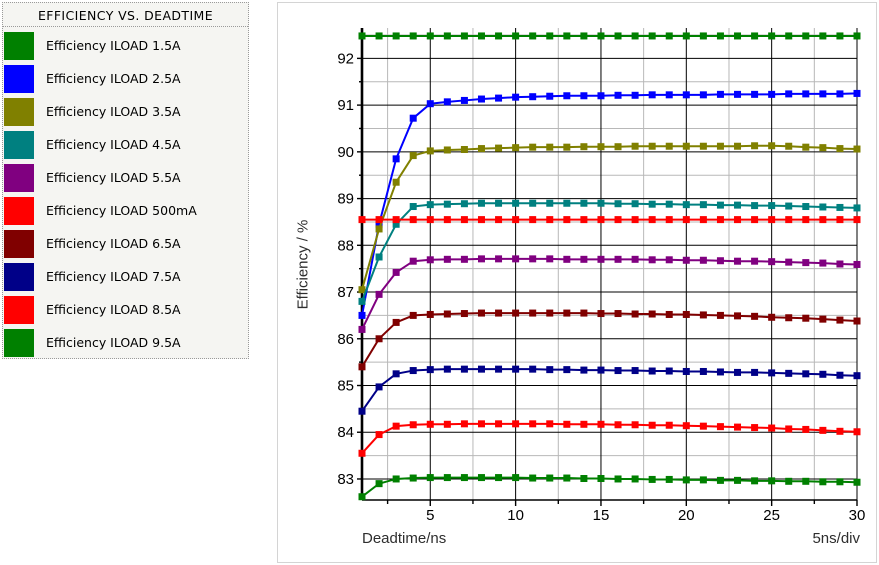 The height and width of the screenshot is (565, 879). Describe the element at coordinates (125, 210) in the screenshot. I see `legend-item-efficiency-iload-500ma: Efficiency ILOAD 500mA` at that location.